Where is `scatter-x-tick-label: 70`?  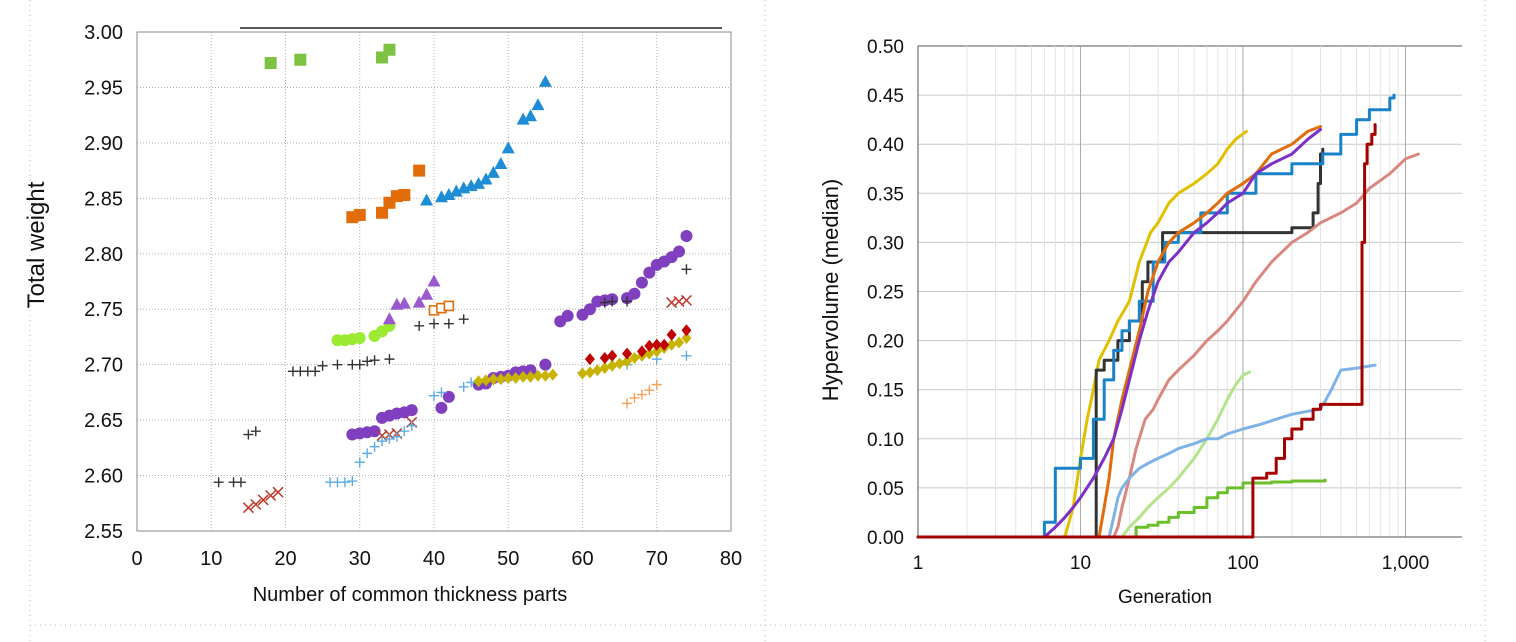 scatter-x-tick-label: 70 is located at coordinates (657, 559).